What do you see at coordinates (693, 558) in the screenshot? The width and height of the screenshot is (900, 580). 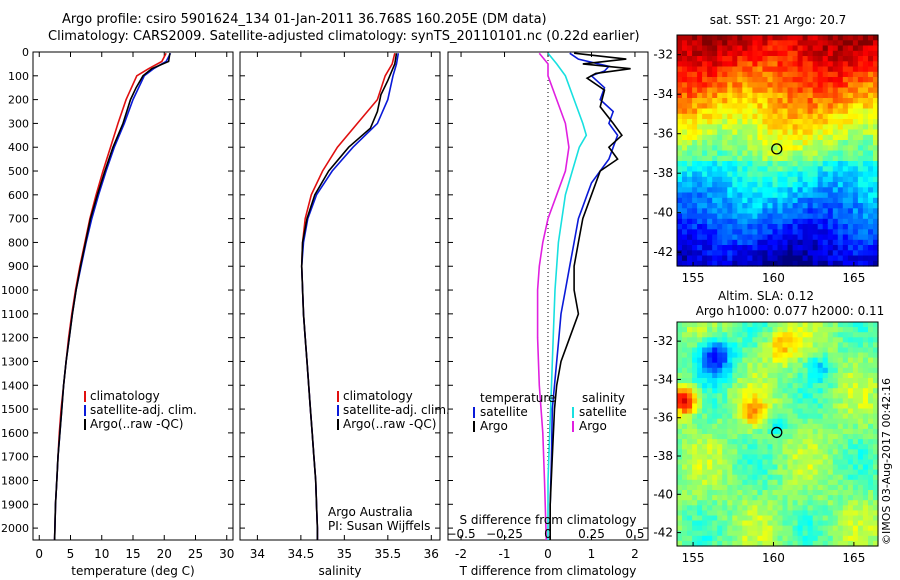 I see `map-sla-xtick-label: 155` at bounding box center [693, 558].